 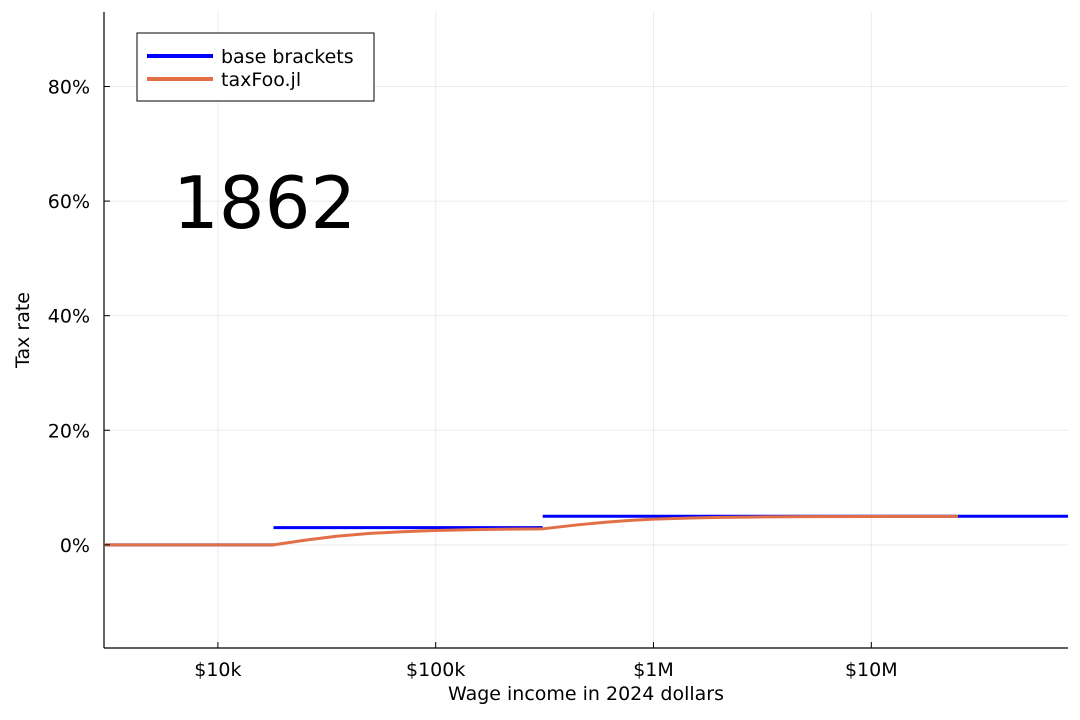 What do you see at coordinates (287, 57) in the screenshot?
I see `legend-label-base-brackets: base brackets` at bounding box center [287, 57].